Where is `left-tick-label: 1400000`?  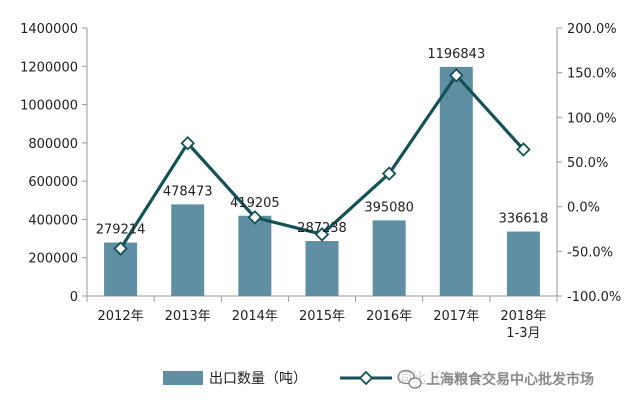
left-tick-label: 1400000 is located at coordinates (49, 29).